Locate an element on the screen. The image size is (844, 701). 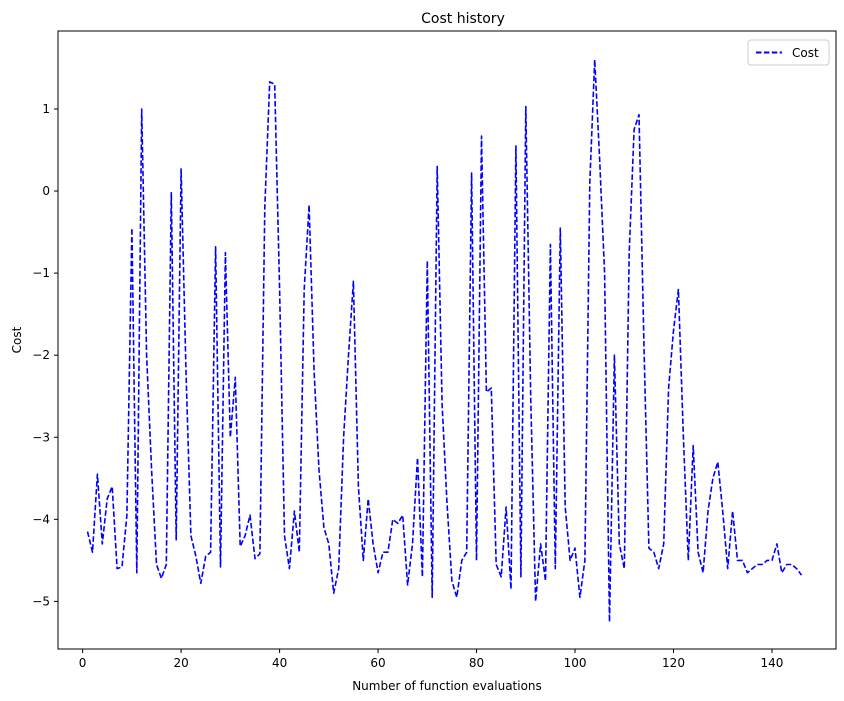
legend-box is located at coordinates (788, 52).